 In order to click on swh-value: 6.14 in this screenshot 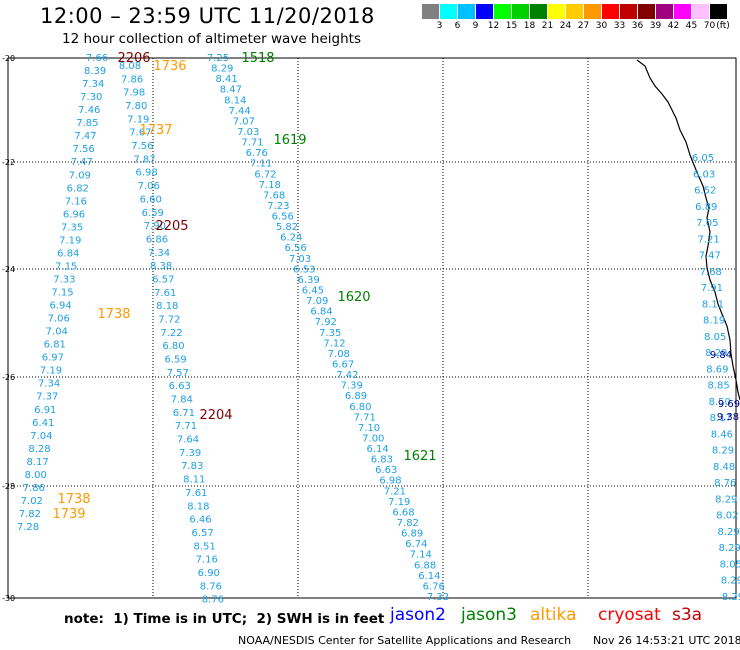, I will do `click(429, 576)`.